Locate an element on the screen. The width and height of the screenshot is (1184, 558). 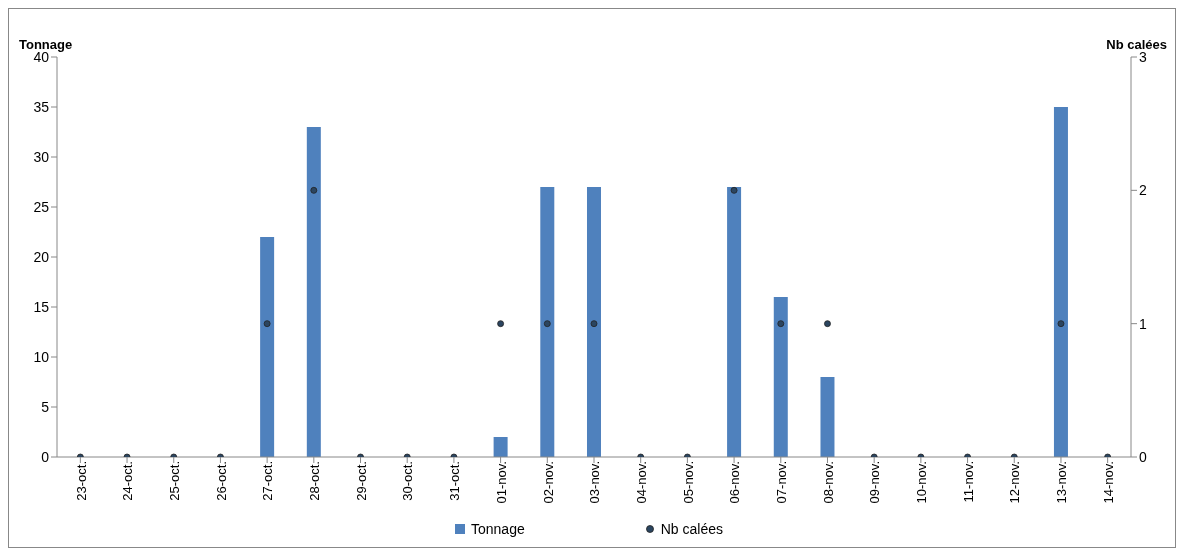
x-tick-label: 31-oct. is located at coordinates (455, 481).